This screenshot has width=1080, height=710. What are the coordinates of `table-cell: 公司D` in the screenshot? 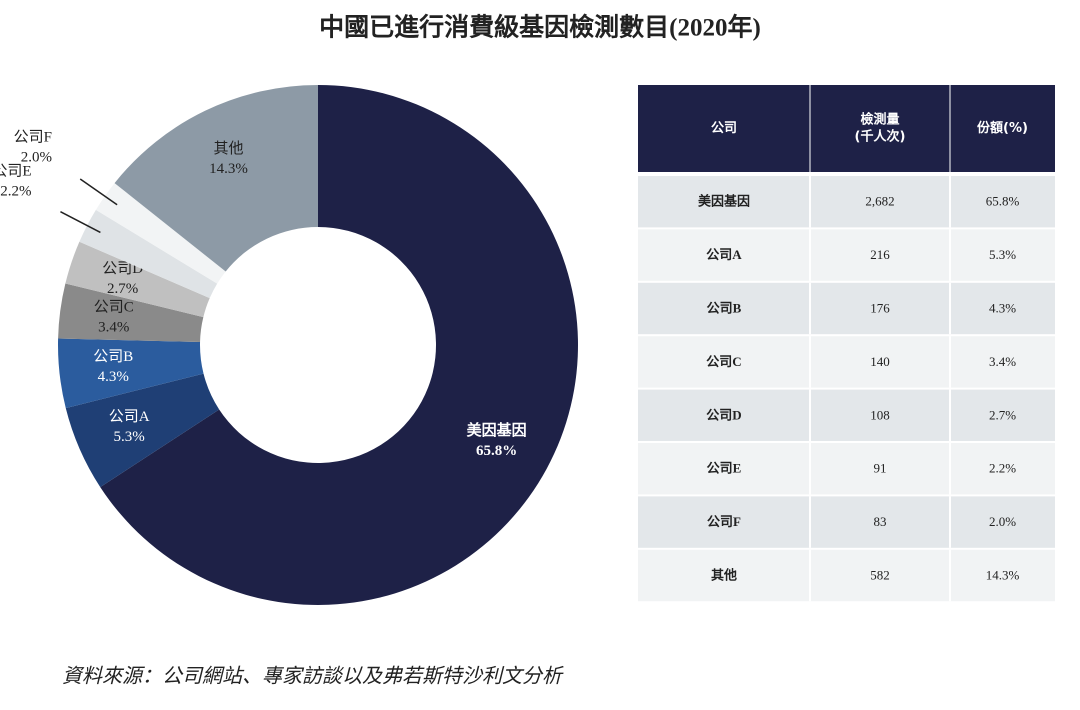 It's located at (723, 414).